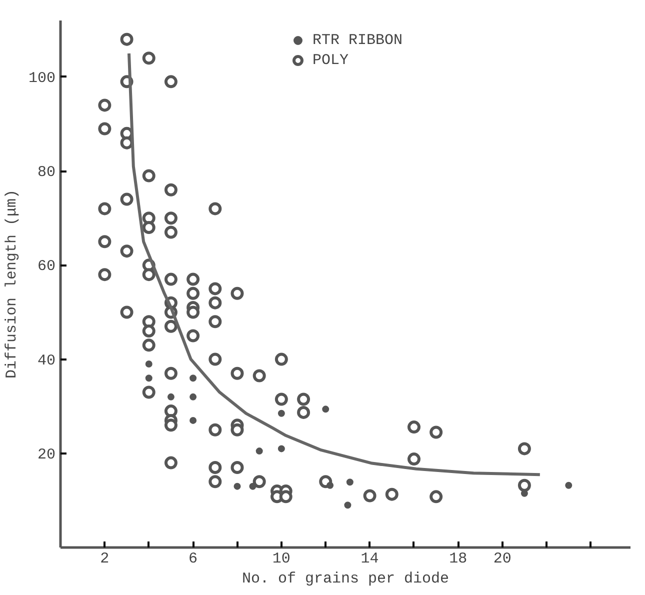 Image resolution: width=645 pixels, height=595 pixels. Describe the element at coordinates (46, 267) in the screenshot. I see `y-tick-label: 60` at that location.